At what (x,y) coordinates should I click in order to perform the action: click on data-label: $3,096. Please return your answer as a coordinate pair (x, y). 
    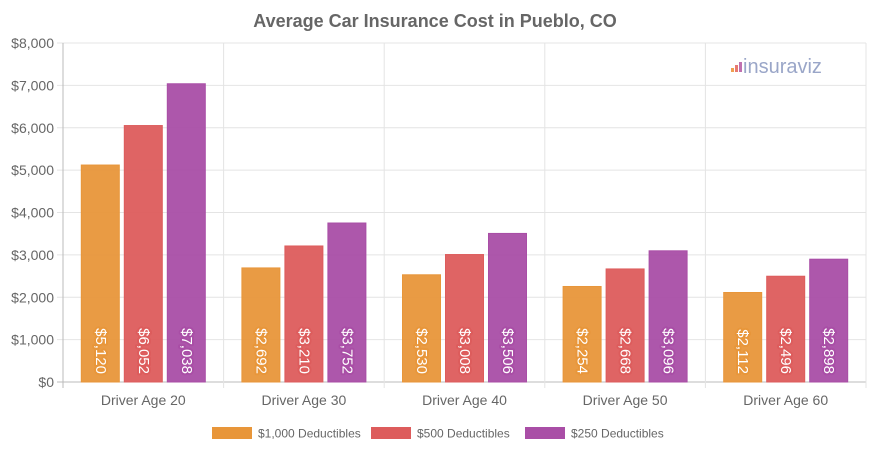
    Looking at the image, I should click on (668, 351).